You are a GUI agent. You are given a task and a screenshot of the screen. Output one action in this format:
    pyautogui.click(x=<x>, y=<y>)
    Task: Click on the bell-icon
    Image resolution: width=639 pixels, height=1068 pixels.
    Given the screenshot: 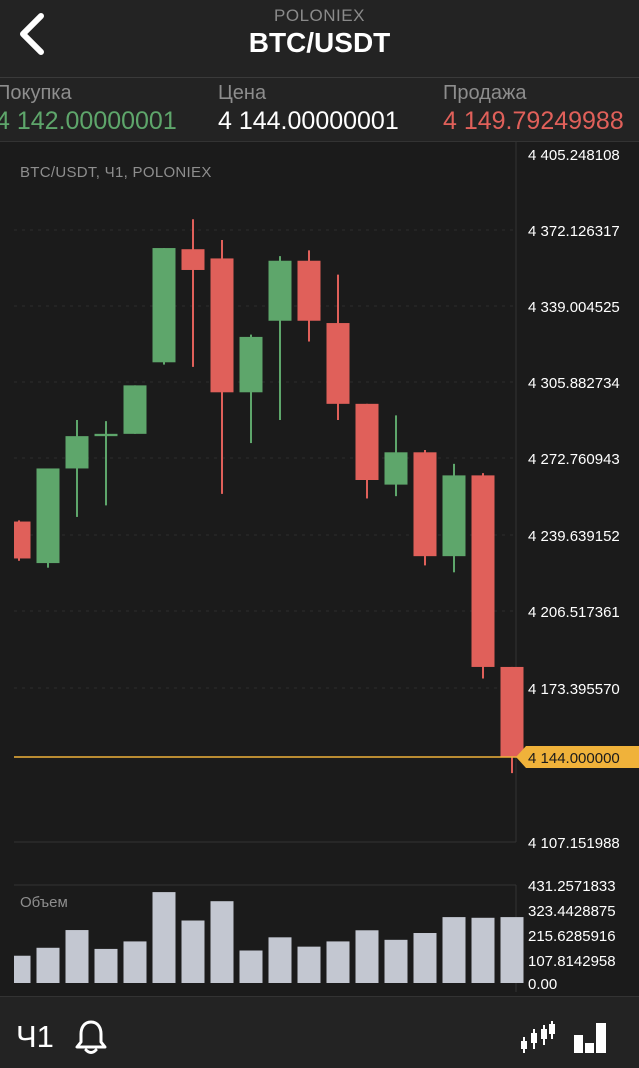 What is the action you would take?
    pyautogui.click(x=91, y=1037)
    